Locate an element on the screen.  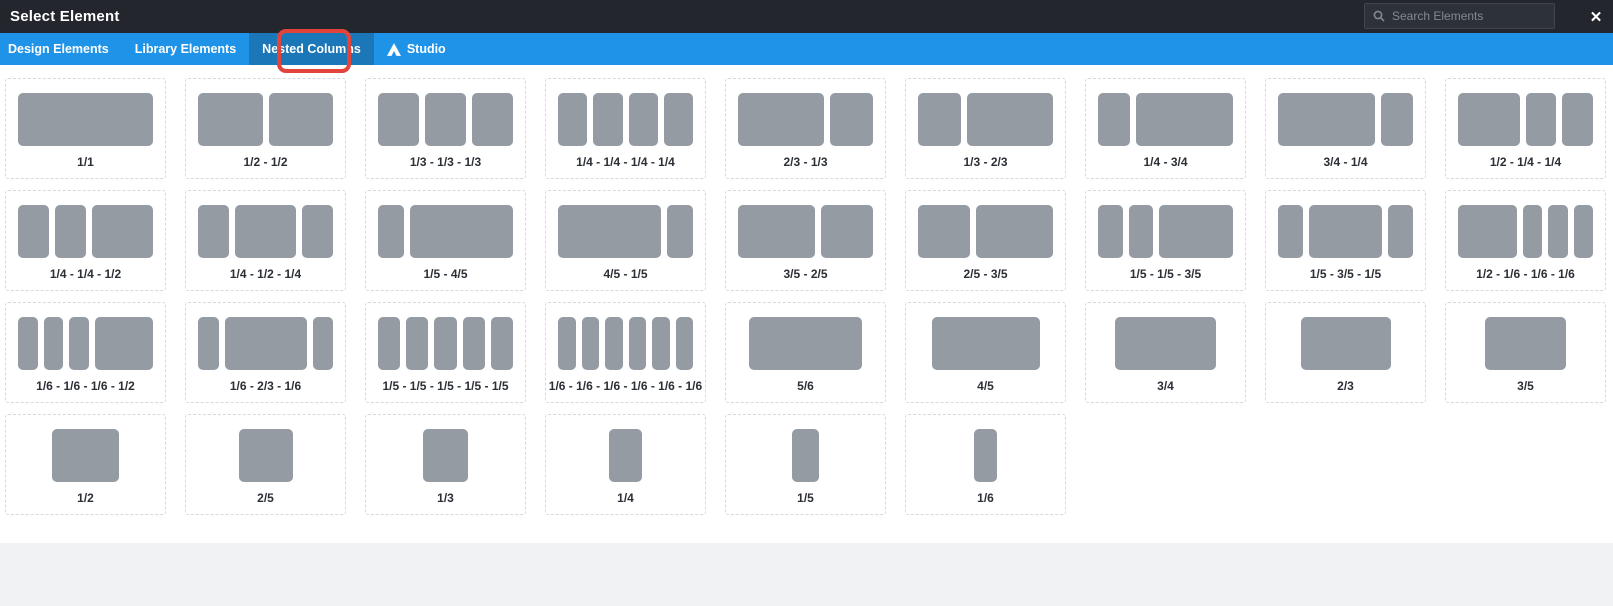
layout-card-2/5: 2/5 is located at coordinates (265, 464).